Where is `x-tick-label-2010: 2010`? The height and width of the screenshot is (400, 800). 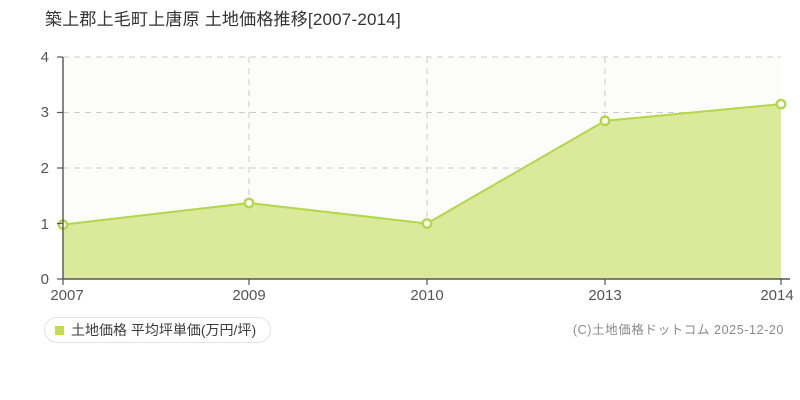
x-tick-label-2010: 2010 is located at coordinates (426, 295).